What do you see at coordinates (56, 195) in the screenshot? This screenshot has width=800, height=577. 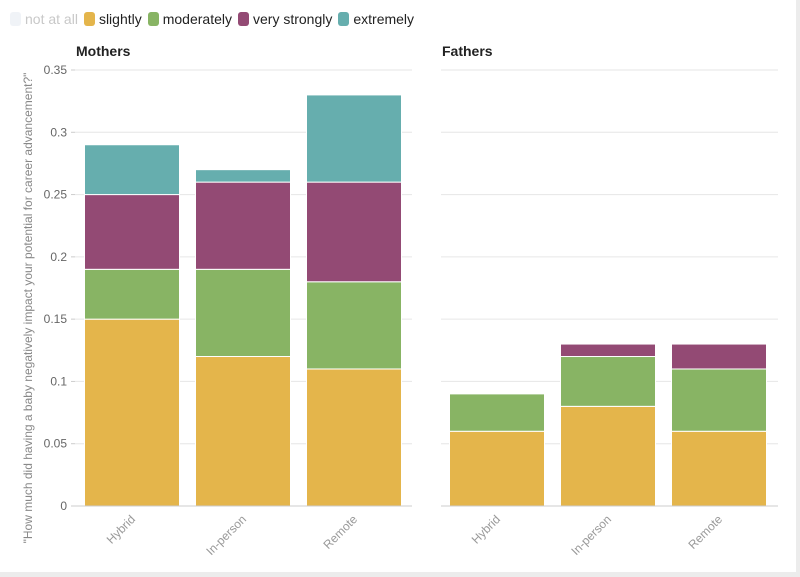 I see `y-tick-label: 0.25` at bounding box center [56, 195].